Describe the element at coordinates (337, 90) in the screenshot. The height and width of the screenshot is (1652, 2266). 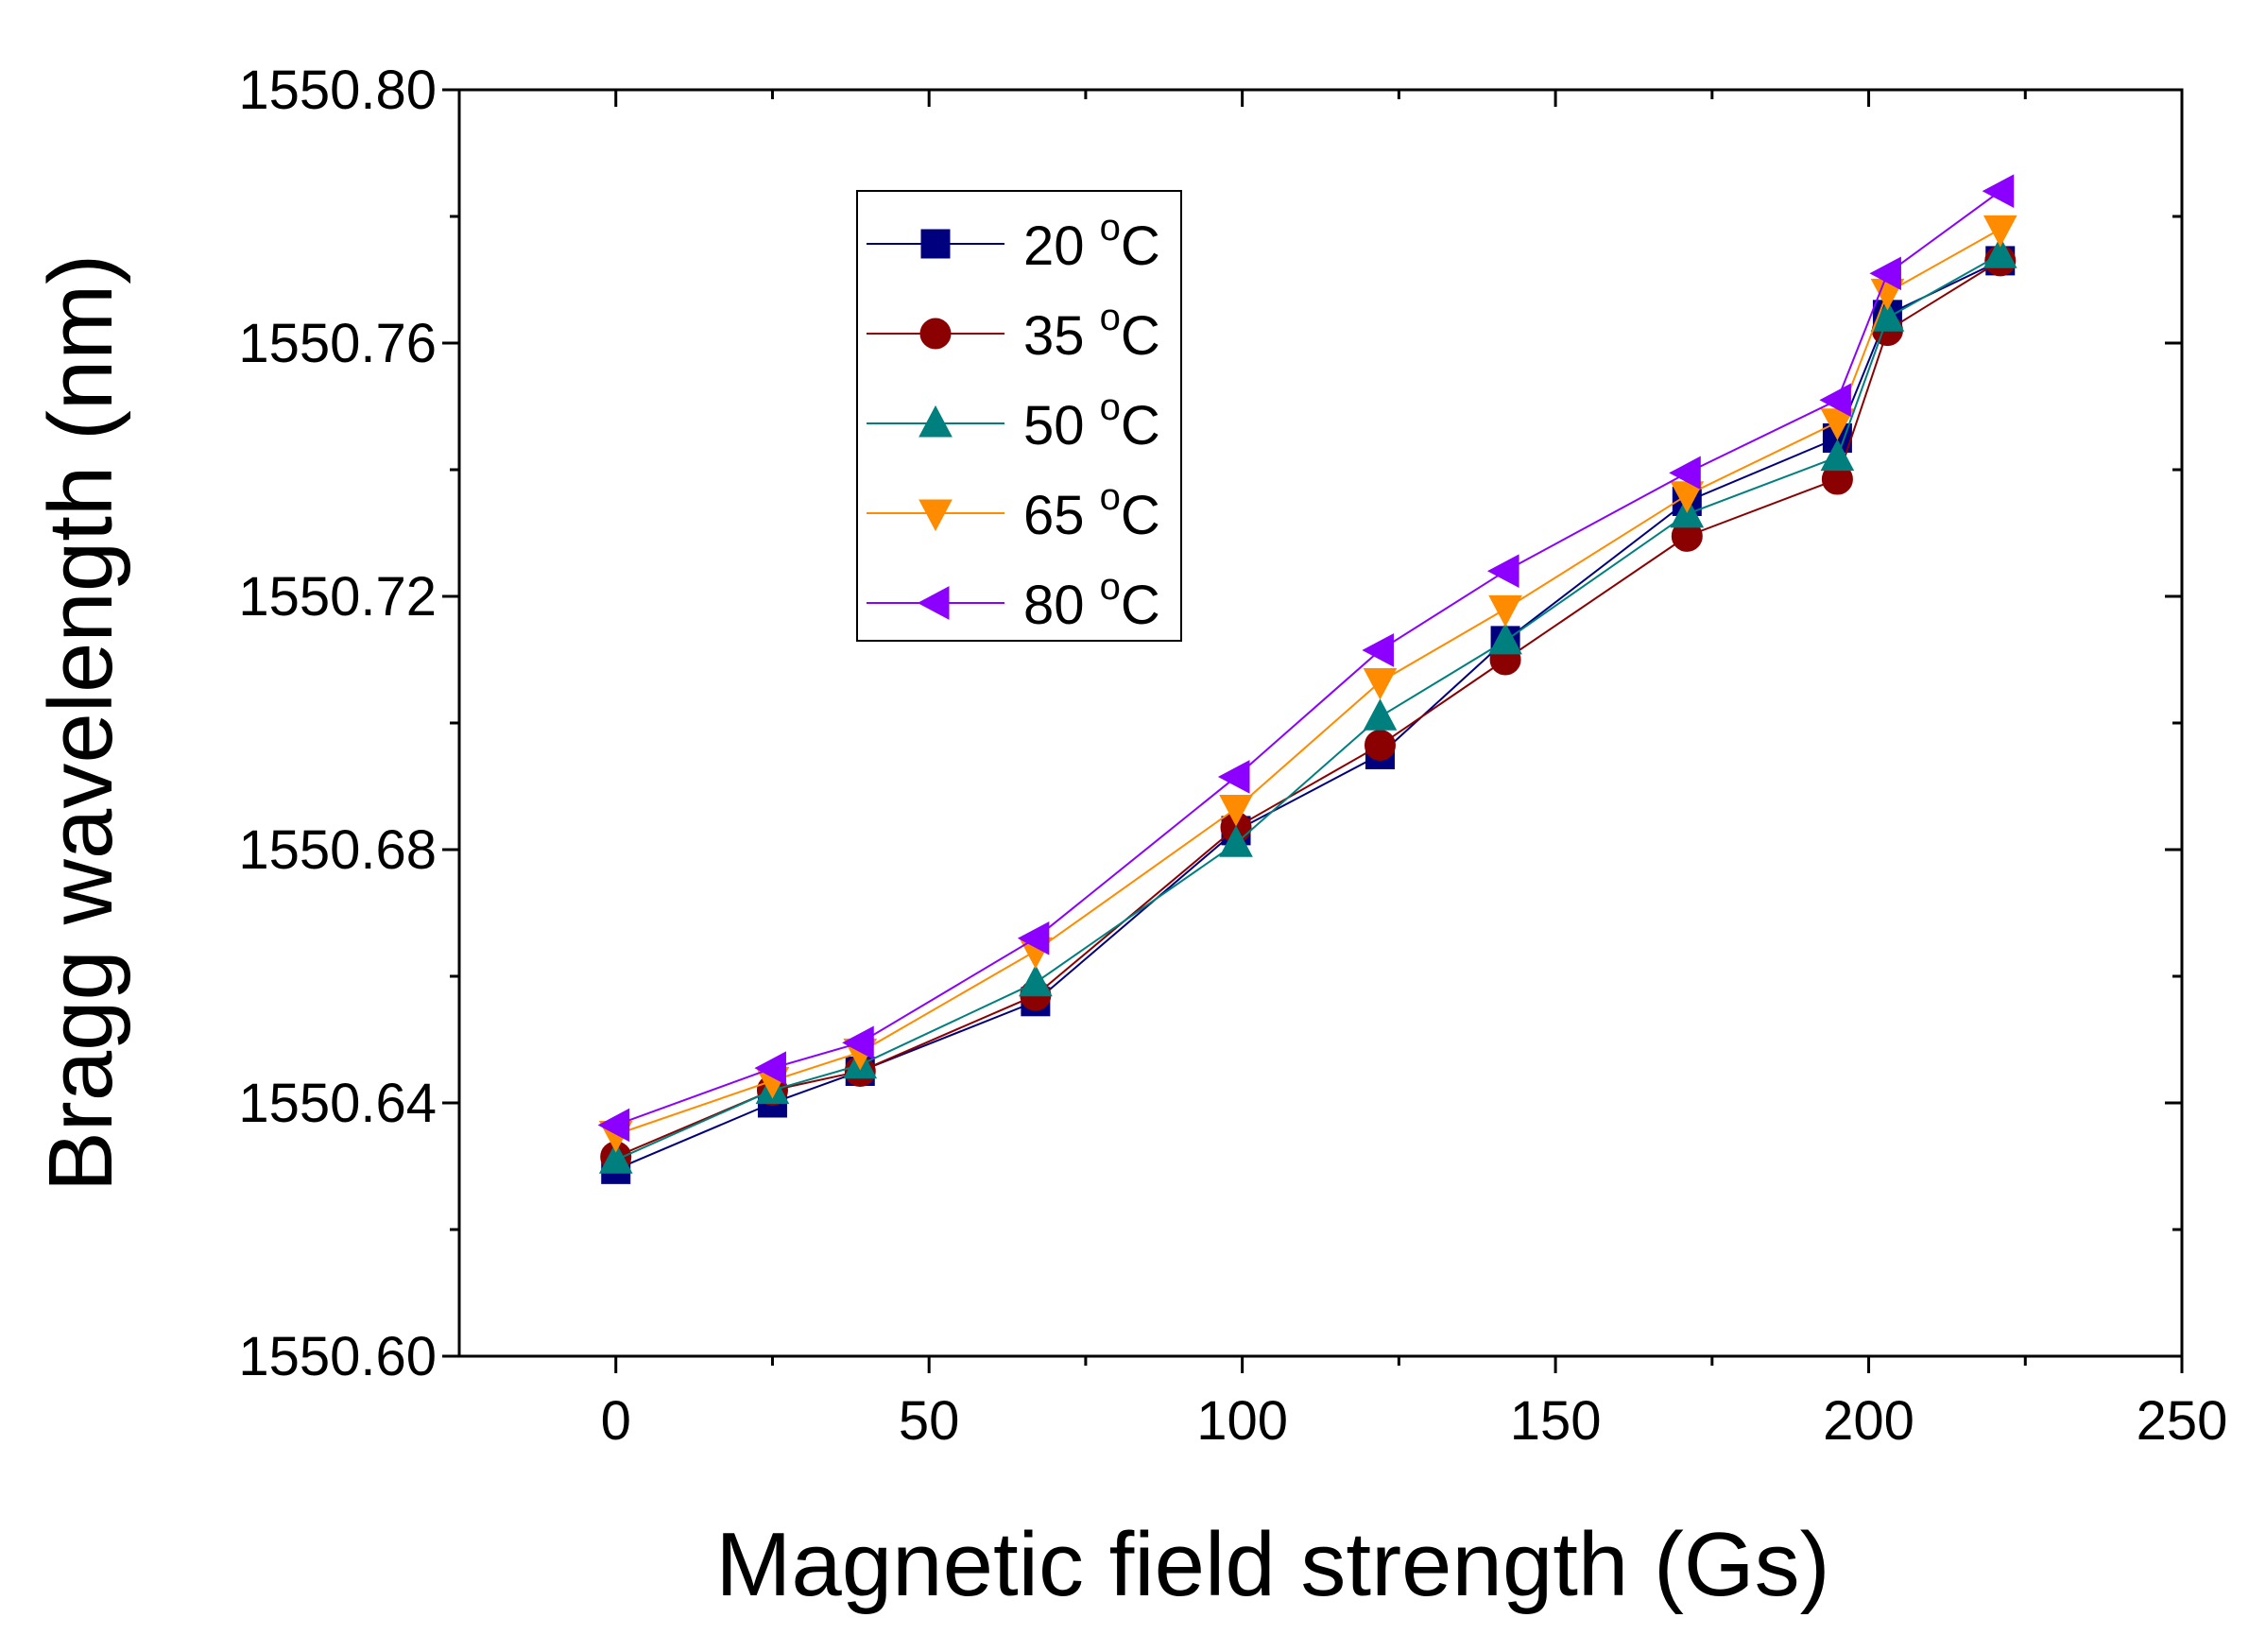
I see `y-tick-label: 1550.80` at that location.